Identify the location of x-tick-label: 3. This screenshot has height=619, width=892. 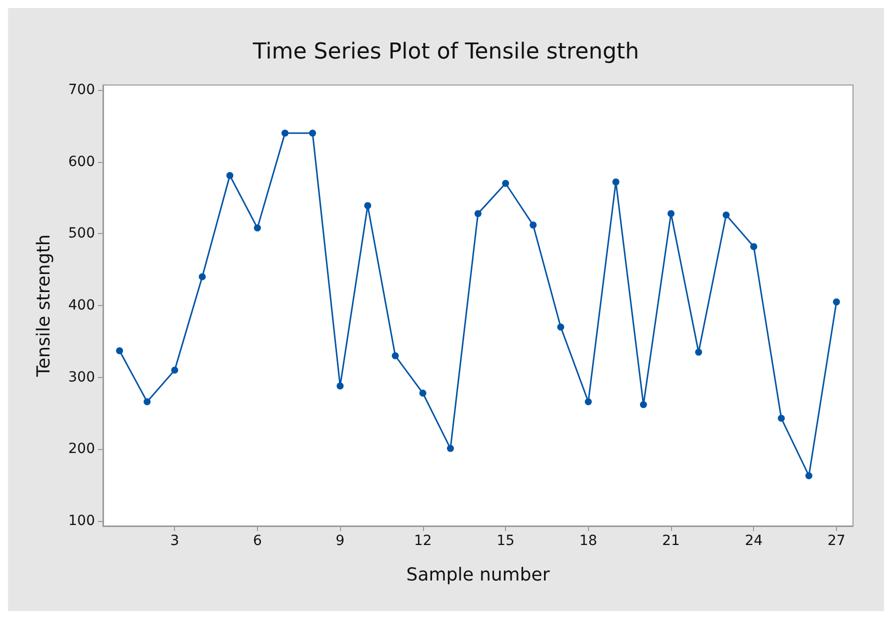
(175, 541).